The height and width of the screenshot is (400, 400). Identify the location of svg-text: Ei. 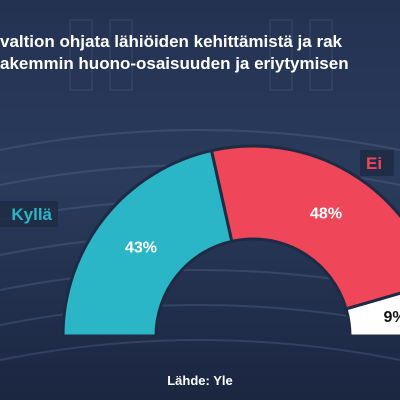
(374, 163).